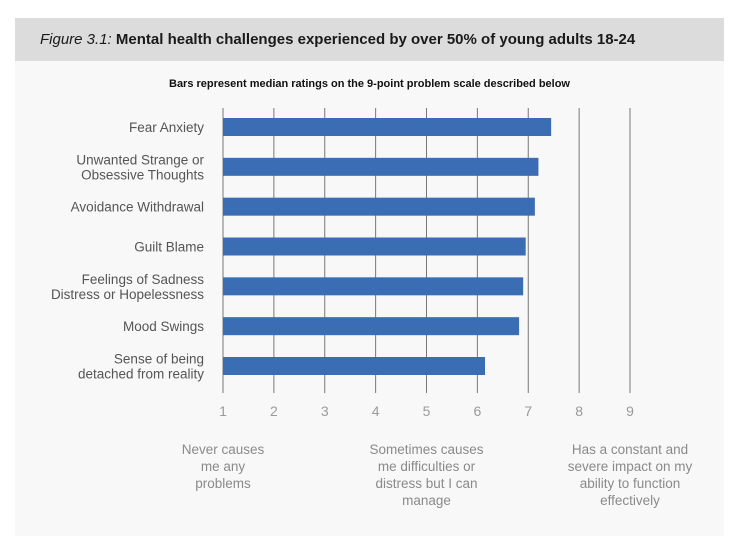 This screenshot has width=741, height=549. Describe the element at coordinates (141, 367) in the screenshot. I see `category-label: Sense of being detached from reality` at that location.